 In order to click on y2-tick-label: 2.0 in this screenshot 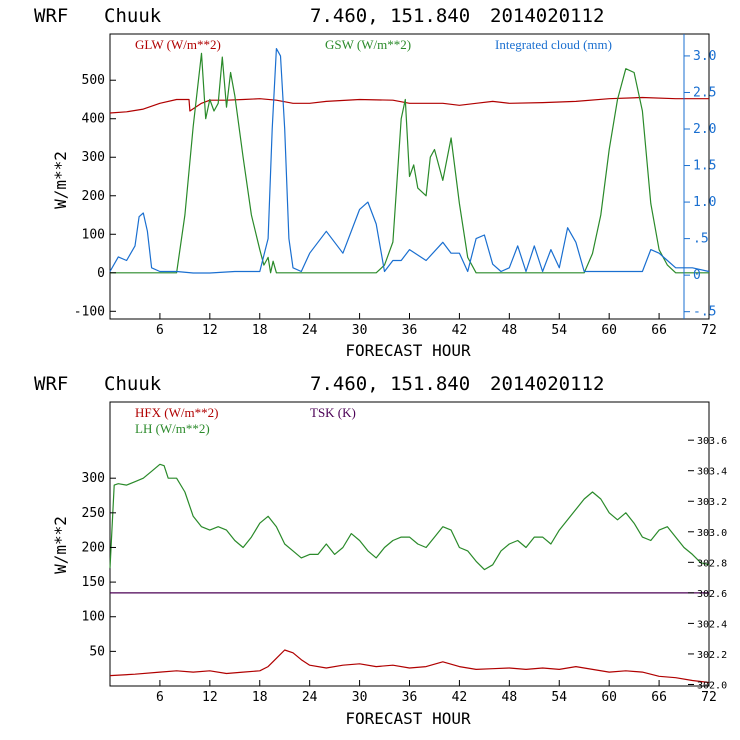, I will do `click(704, 129)`.